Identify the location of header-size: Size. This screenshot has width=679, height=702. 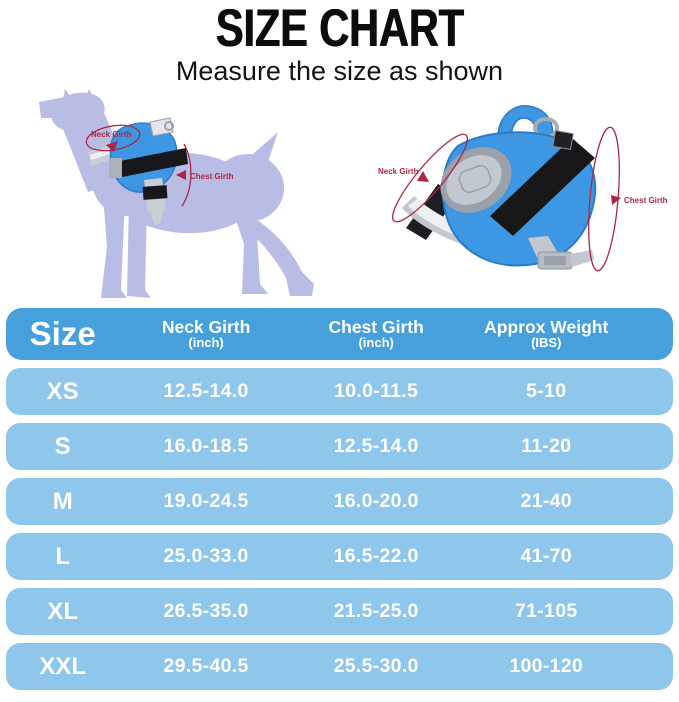
(62, 333).